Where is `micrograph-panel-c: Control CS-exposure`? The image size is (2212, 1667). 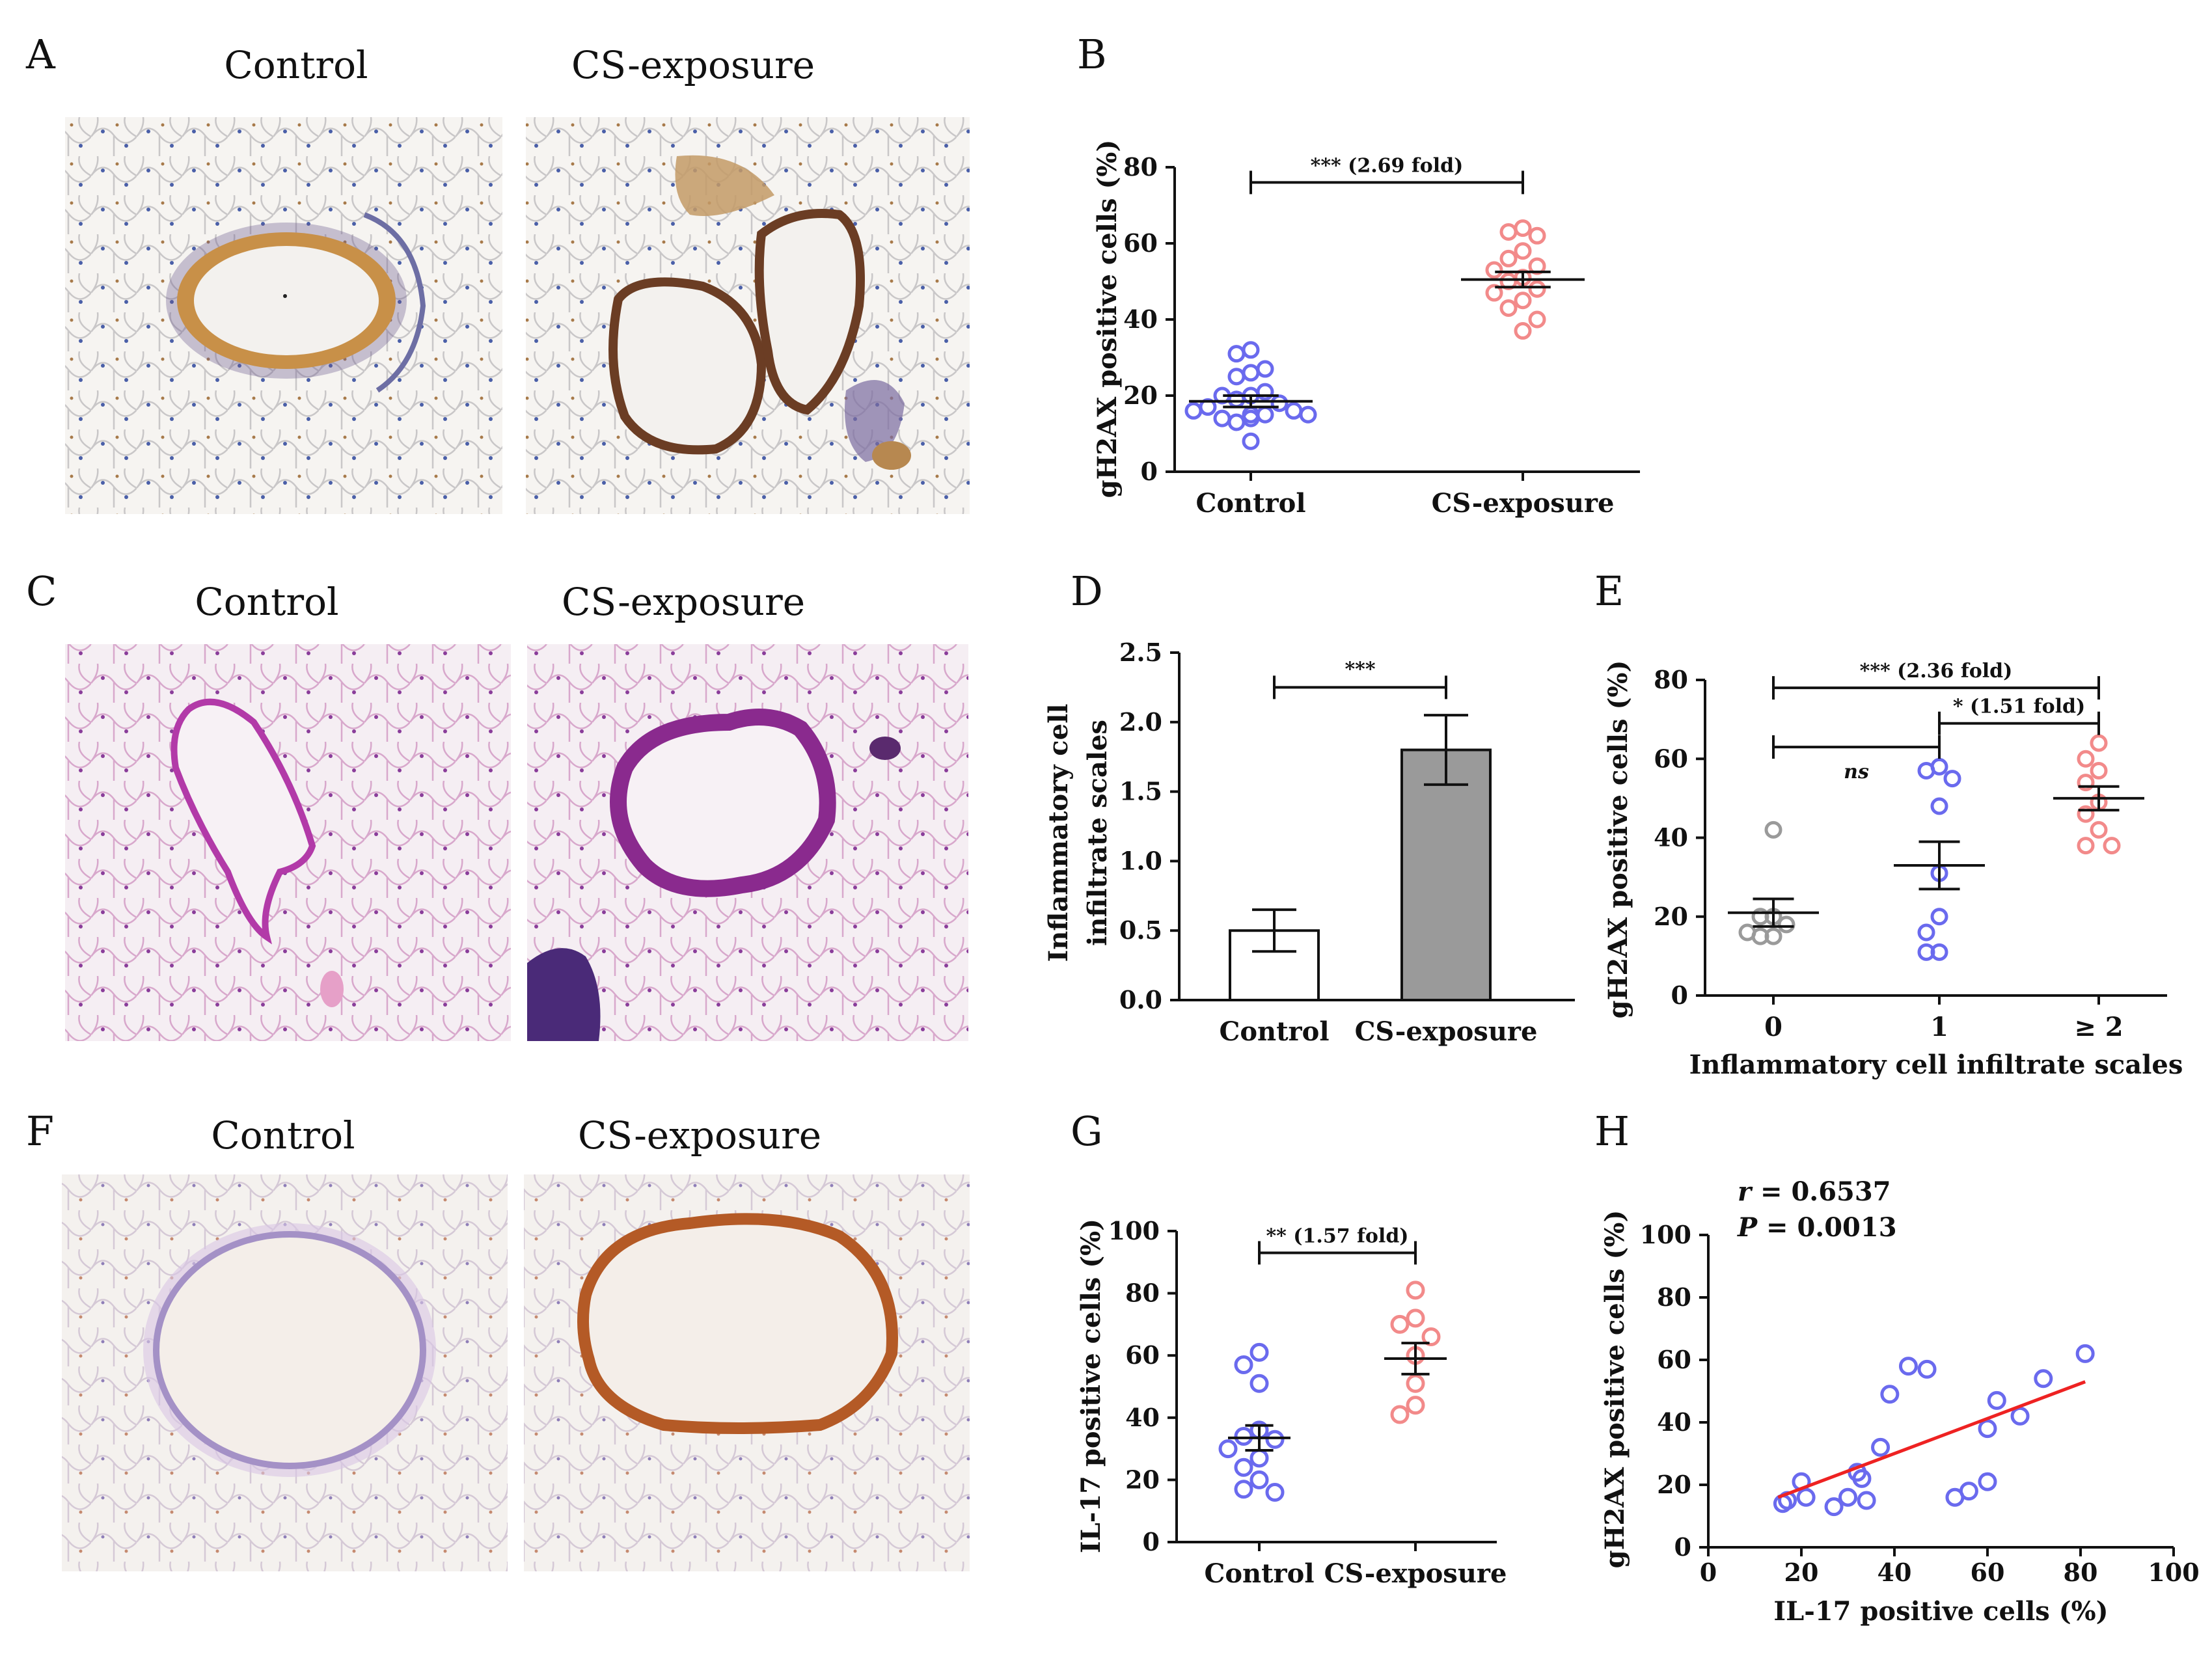
micrograph-panel-c: Control CS-exposure is located at coordinates (517, 810).